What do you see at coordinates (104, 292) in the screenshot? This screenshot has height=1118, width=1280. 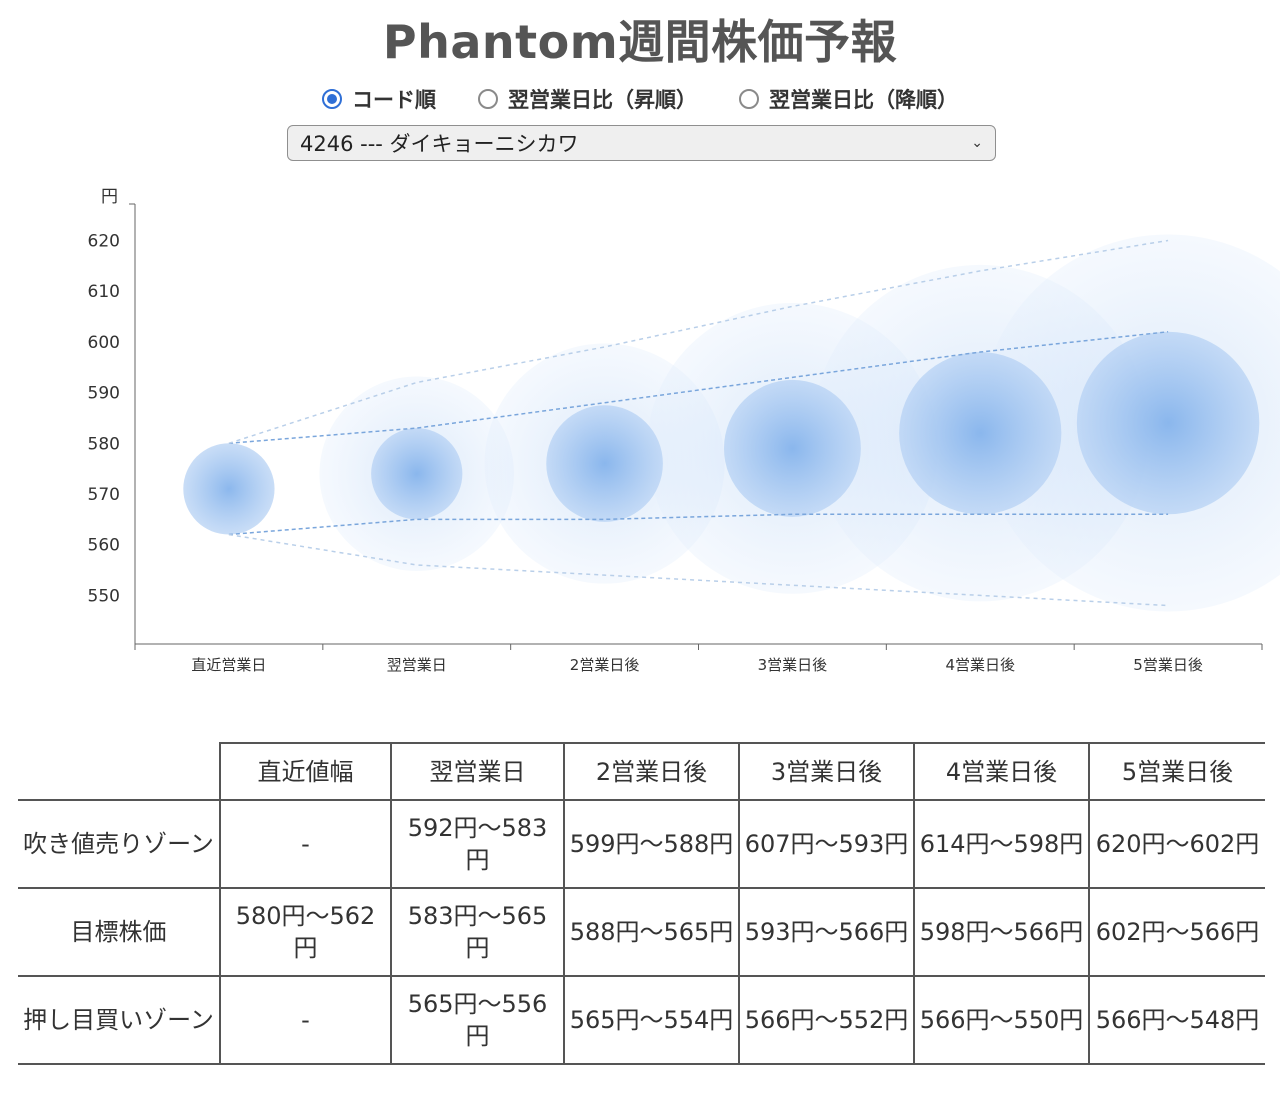 I see `y-tick-label: 610` at bounding box center [104, 292].